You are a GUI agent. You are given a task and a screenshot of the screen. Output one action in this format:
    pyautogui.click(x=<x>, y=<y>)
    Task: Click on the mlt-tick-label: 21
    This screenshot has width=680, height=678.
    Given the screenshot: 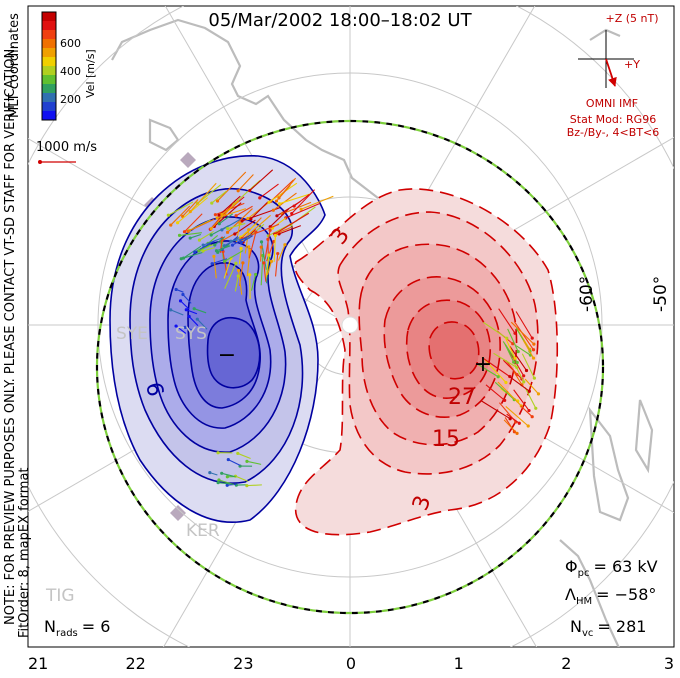 What is the action you would take?
    pyautogui.click(x=38, y=663)
    